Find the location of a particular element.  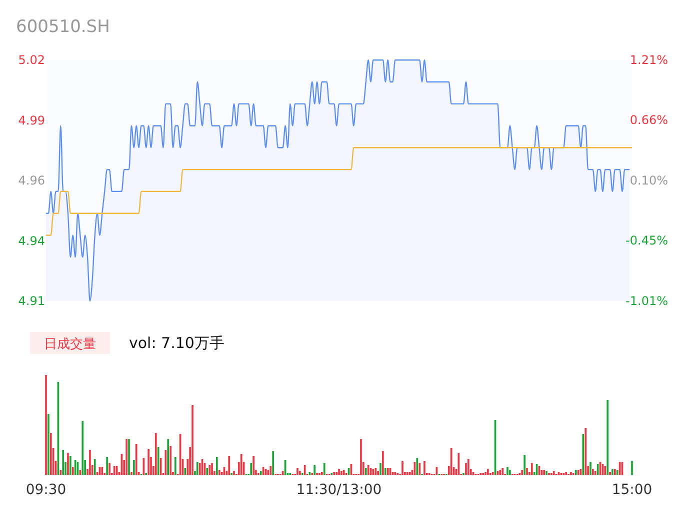

chart-title: 日成交量 is located at coordinates (70, 344).